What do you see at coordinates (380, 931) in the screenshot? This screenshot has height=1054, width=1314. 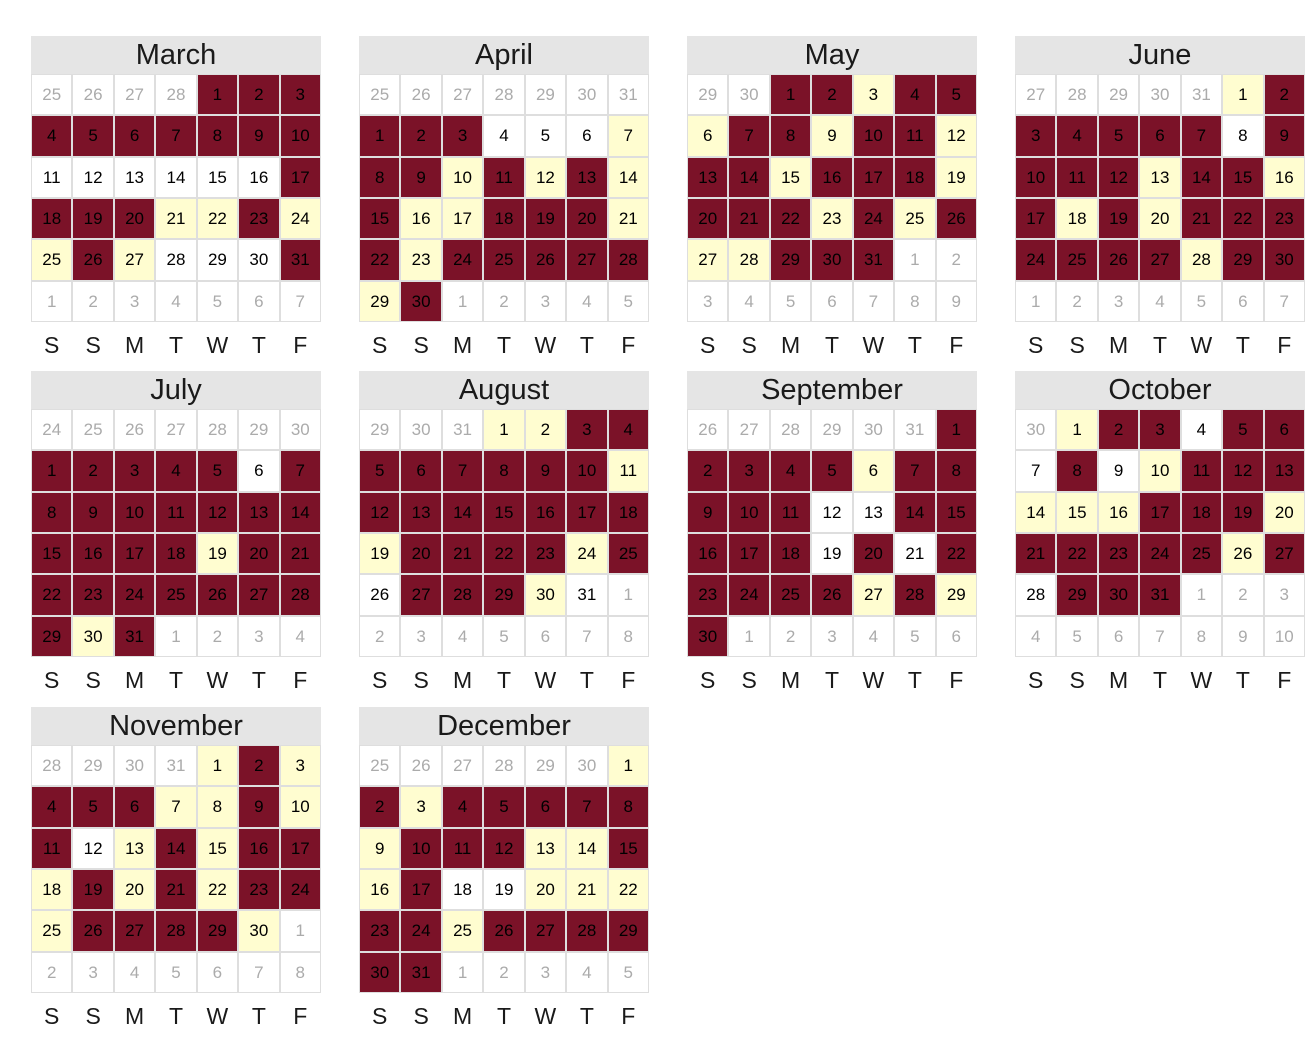 I see `day-cell: 23` at bounding box center [380, 931].